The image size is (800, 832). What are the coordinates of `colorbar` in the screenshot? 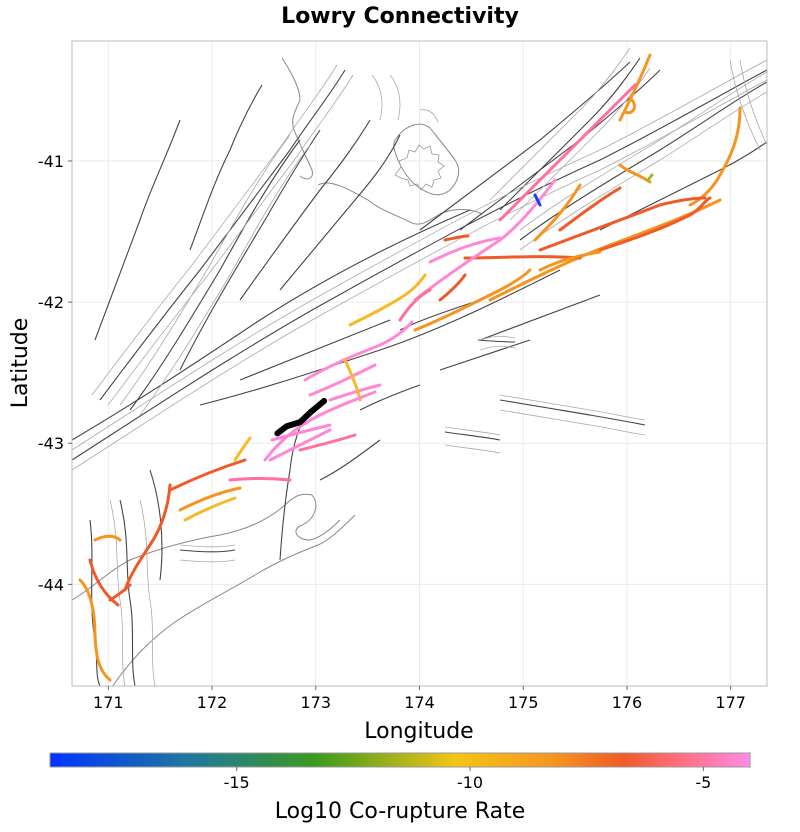 It's located at (400, 760).